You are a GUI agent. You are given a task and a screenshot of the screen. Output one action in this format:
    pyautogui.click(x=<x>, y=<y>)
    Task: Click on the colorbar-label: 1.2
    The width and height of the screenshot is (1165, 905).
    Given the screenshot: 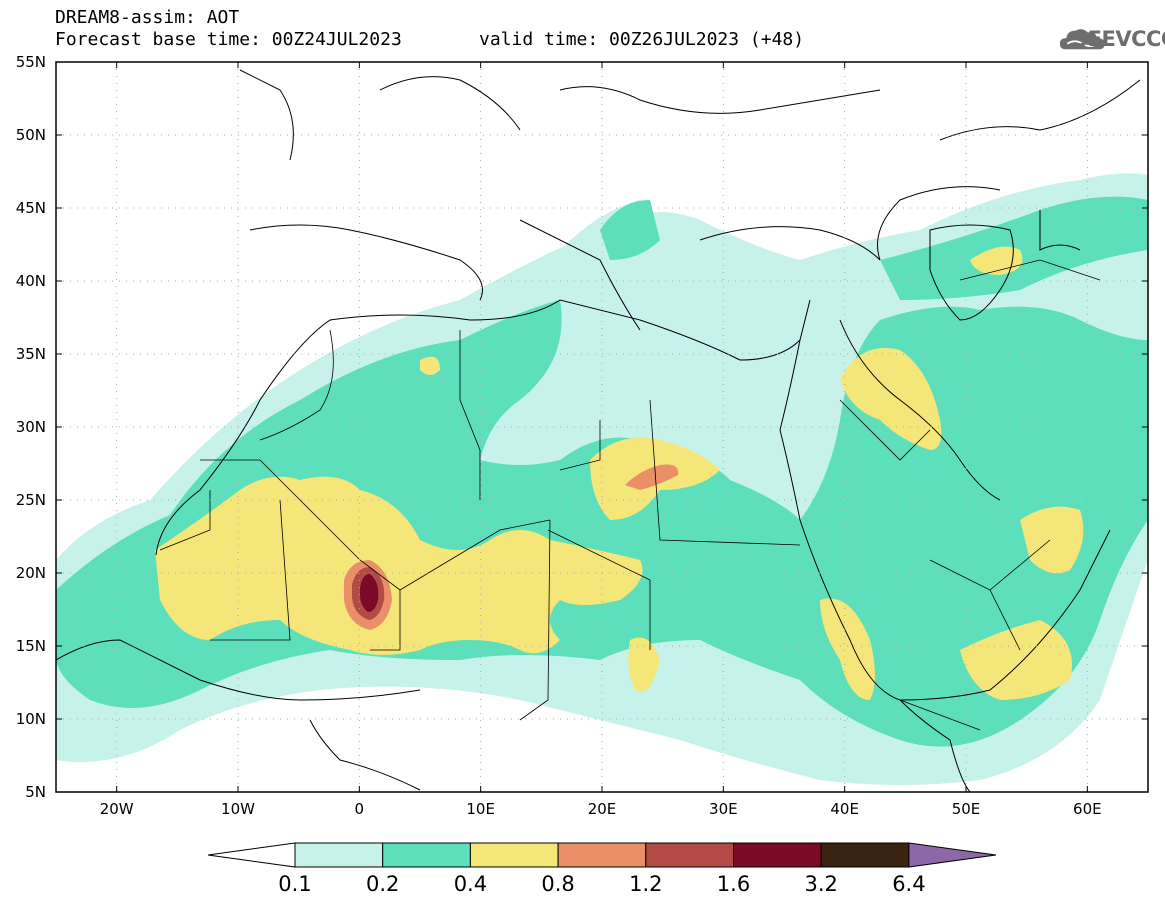 What is the action you would take?
    pyautogui.click(x=646, y=884)
    